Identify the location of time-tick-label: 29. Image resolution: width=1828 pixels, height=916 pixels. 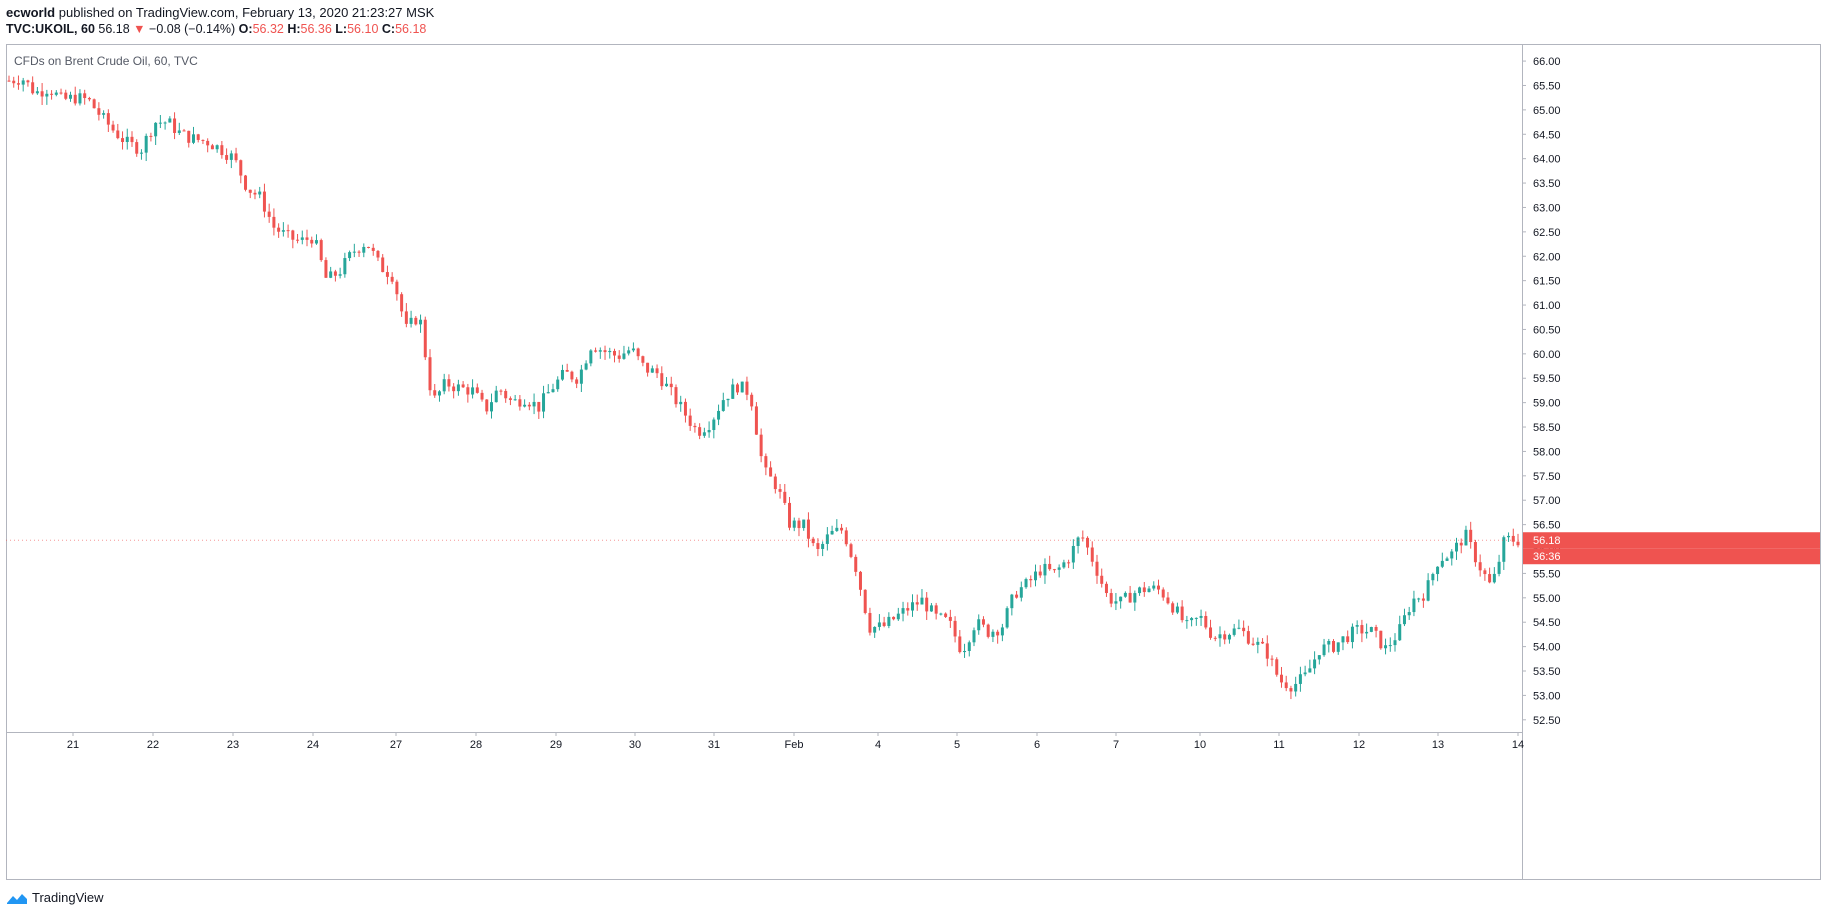
(556, 745).